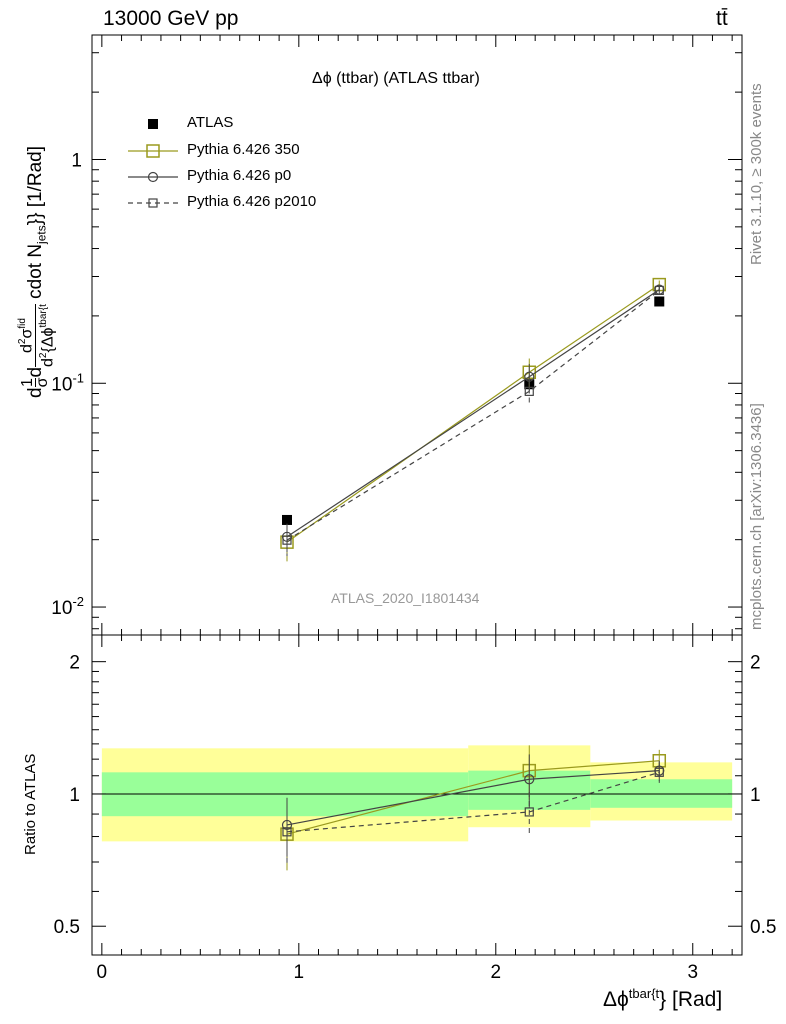 The height and width of the screenshot is (1024, 786). What do you see at coordinates (644, 993) in the screenshot?
I see `xlabel-sup: tbar{t` at bounding box center [644, 993].